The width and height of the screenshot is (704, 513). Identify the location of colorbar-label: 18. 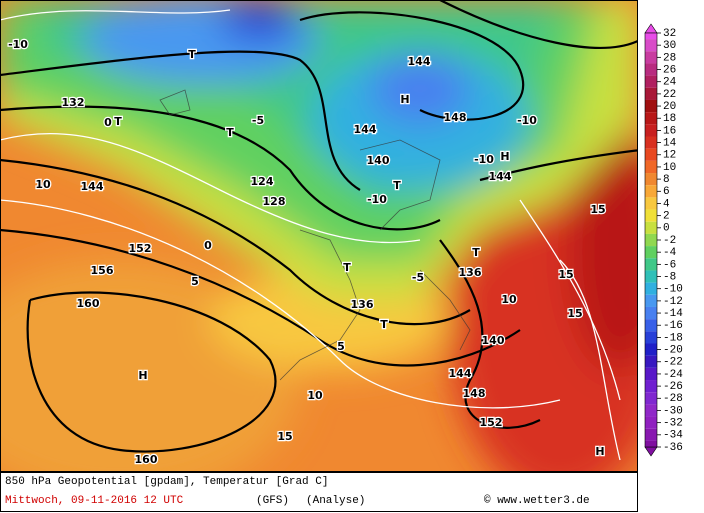
(669, 119).